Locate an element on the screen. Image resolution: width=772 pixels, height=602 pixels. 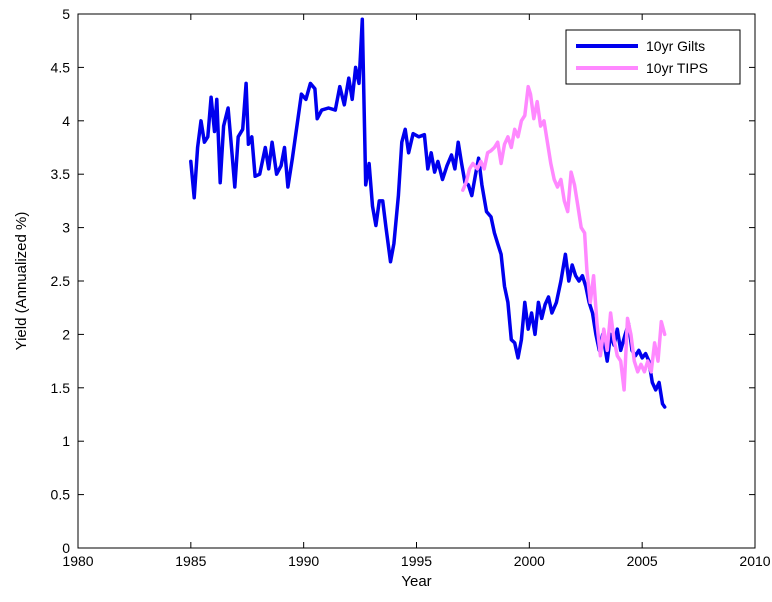
y-tick-label: 0.5 is located at coordinates (61, 495).